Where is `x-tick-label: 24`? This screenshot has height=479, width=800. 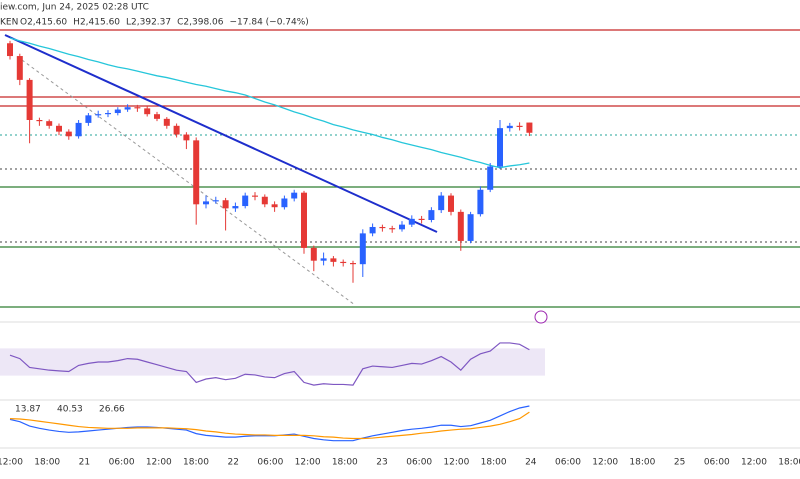 x-tick-label: 24 is located at coordinates (531, 463).